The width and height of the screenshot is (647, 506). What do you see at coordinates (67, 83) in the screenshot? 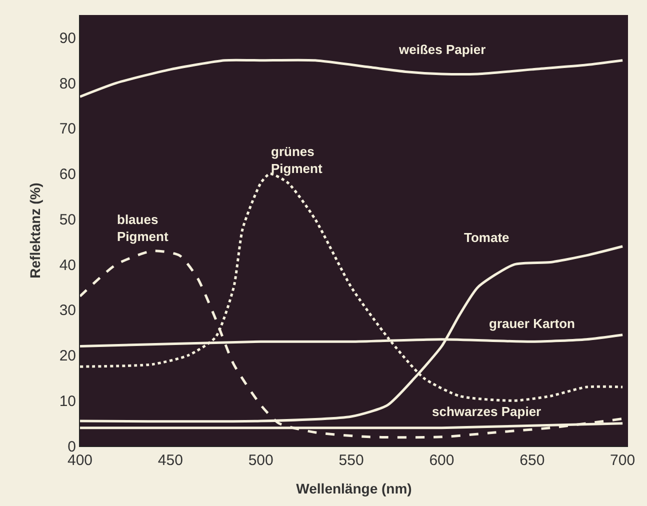
I see `y-tick-label: 80` at bounding box center [67, 83].